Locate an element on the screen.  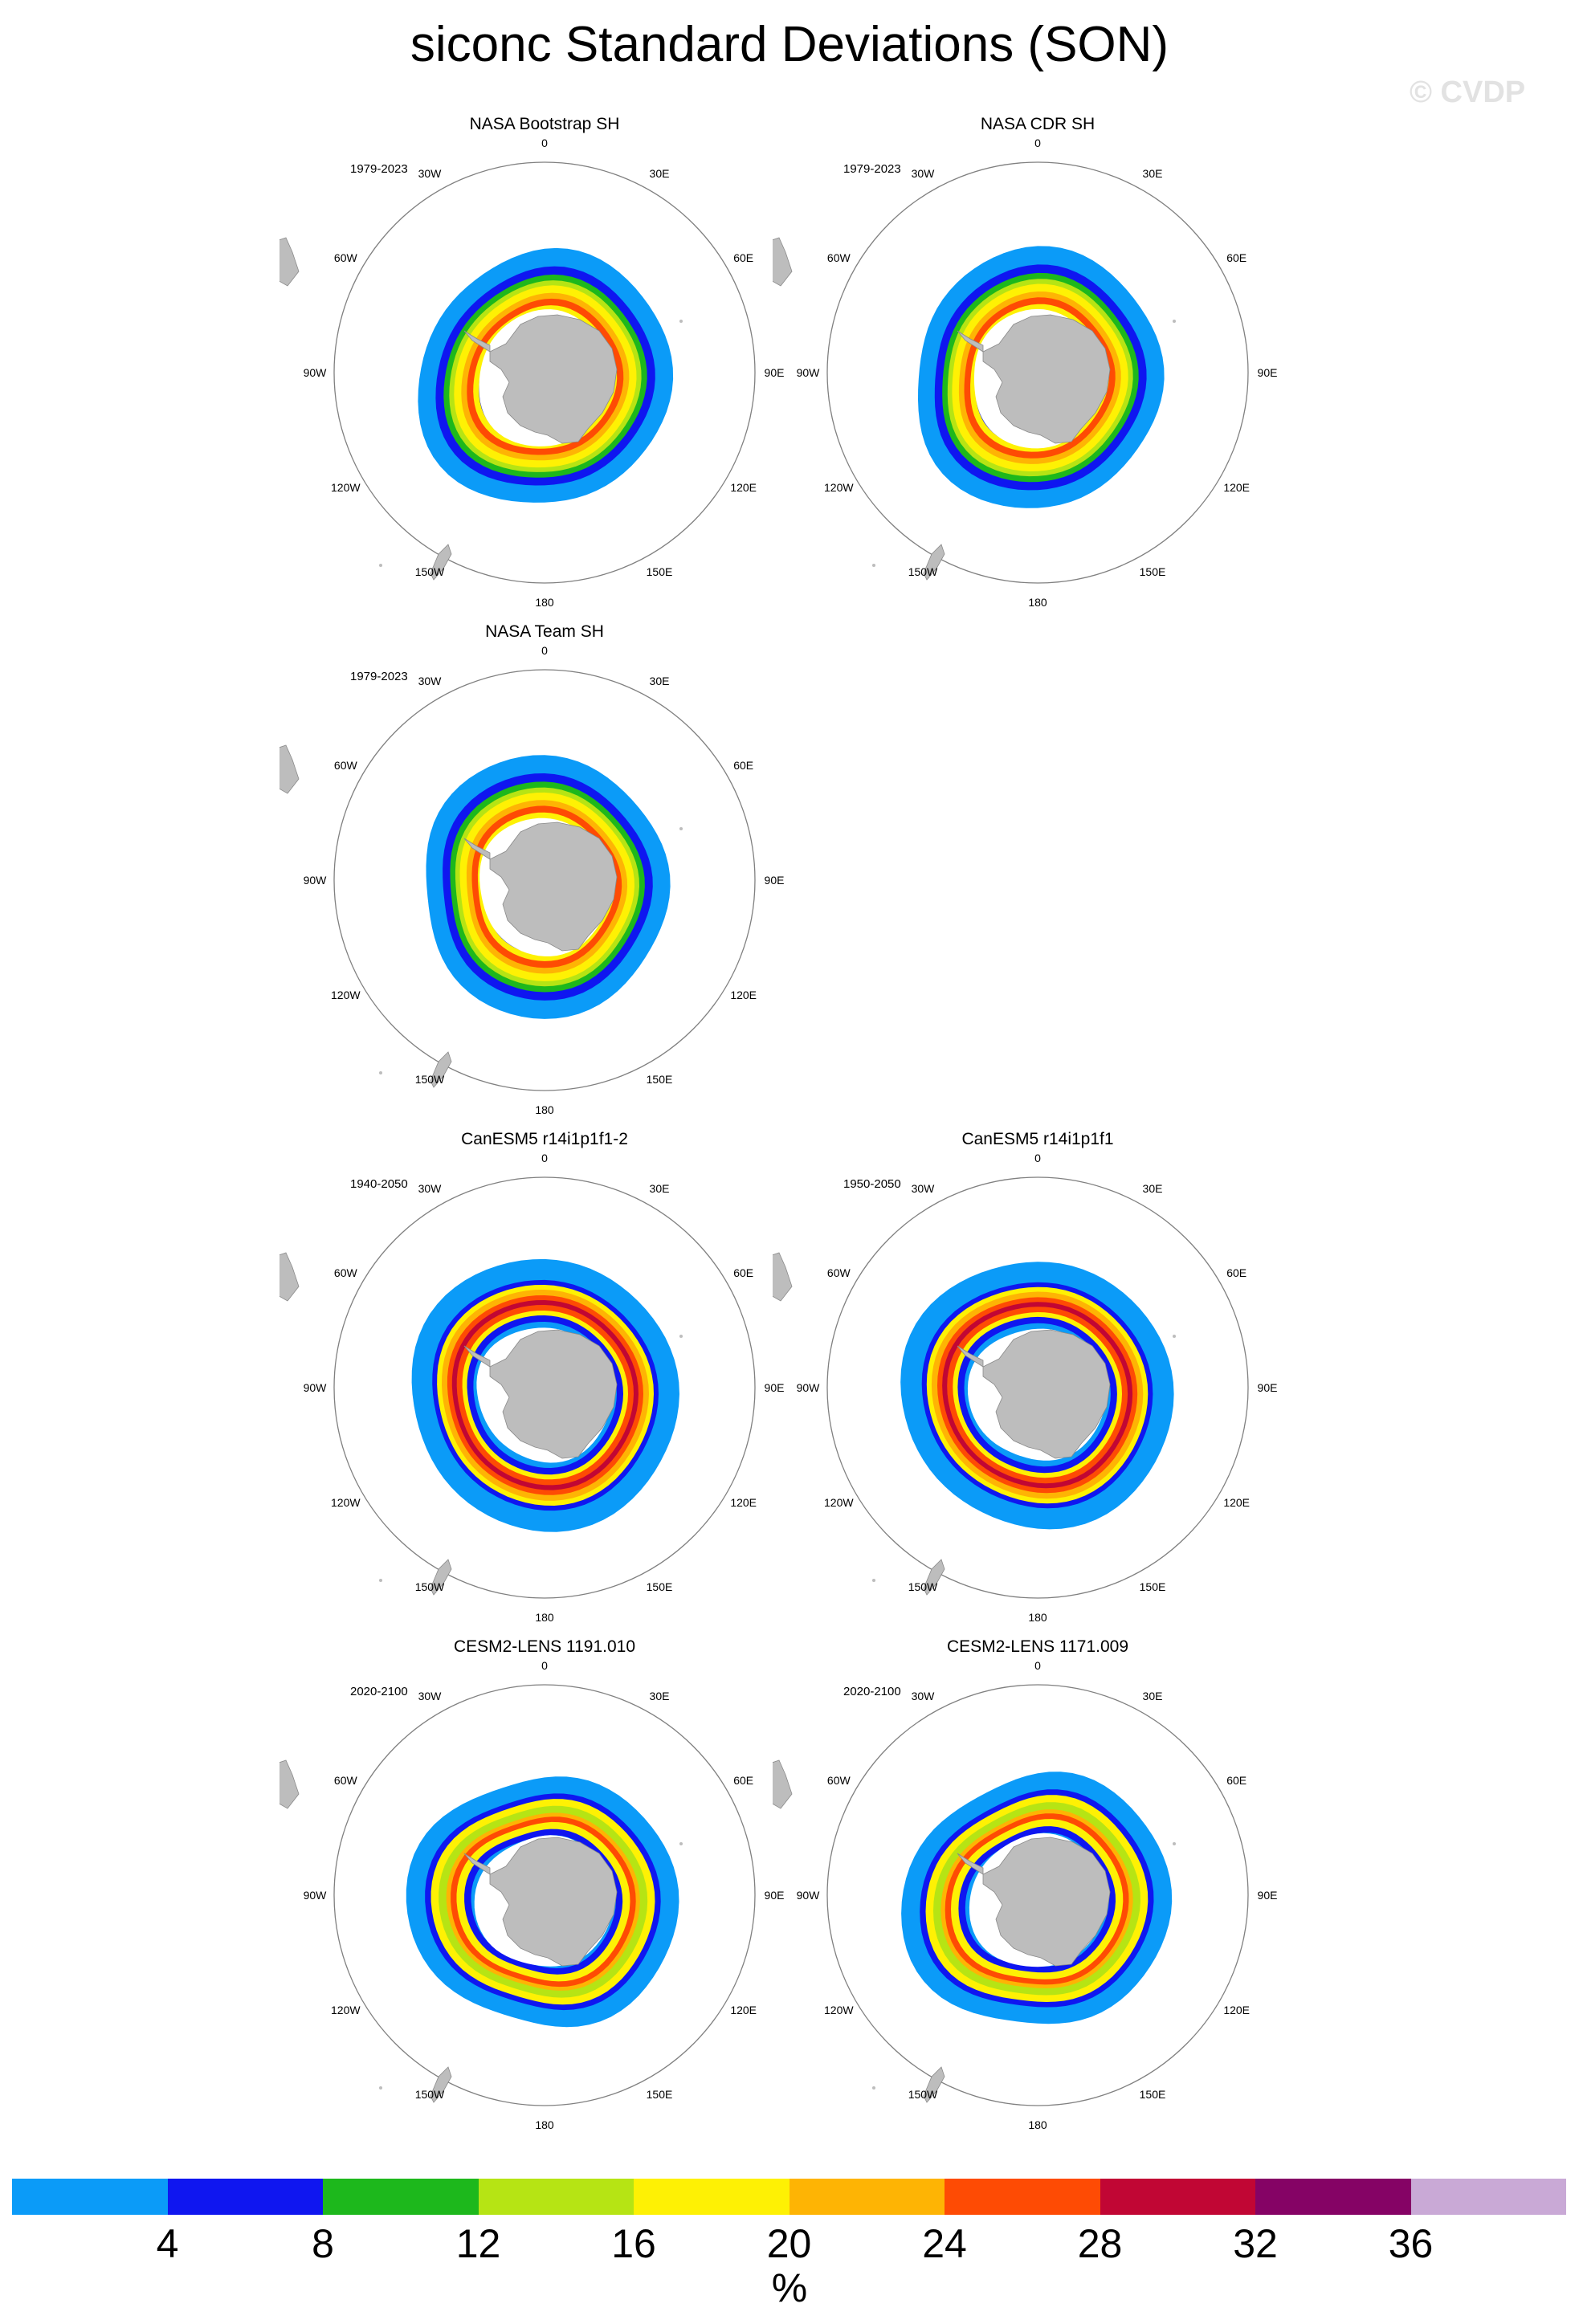
colorbar-tick-label: 8 is located at coordinates (323, 2244).